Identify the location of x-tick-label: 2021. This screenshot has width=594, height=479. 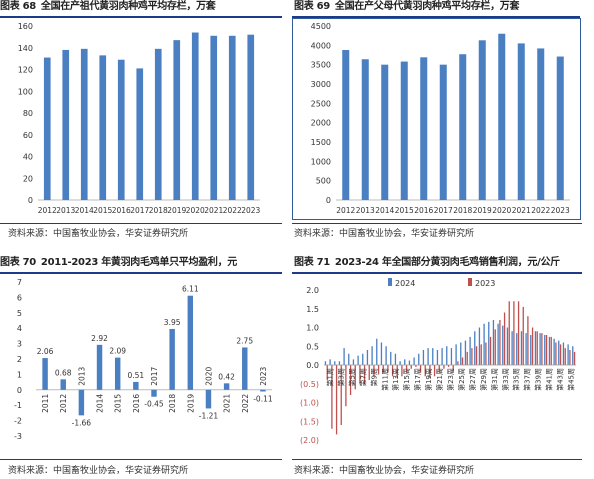
(213, 210).